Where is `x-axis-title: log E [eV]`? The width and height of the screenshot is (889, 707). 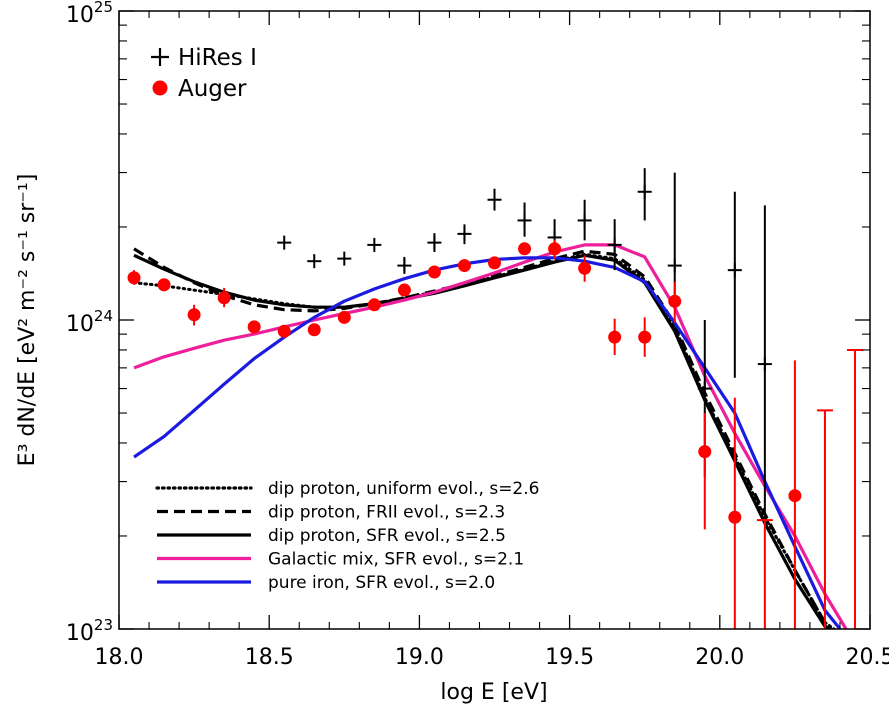 x-axis-title: log E [eV] is located at coordinates (493, 692).